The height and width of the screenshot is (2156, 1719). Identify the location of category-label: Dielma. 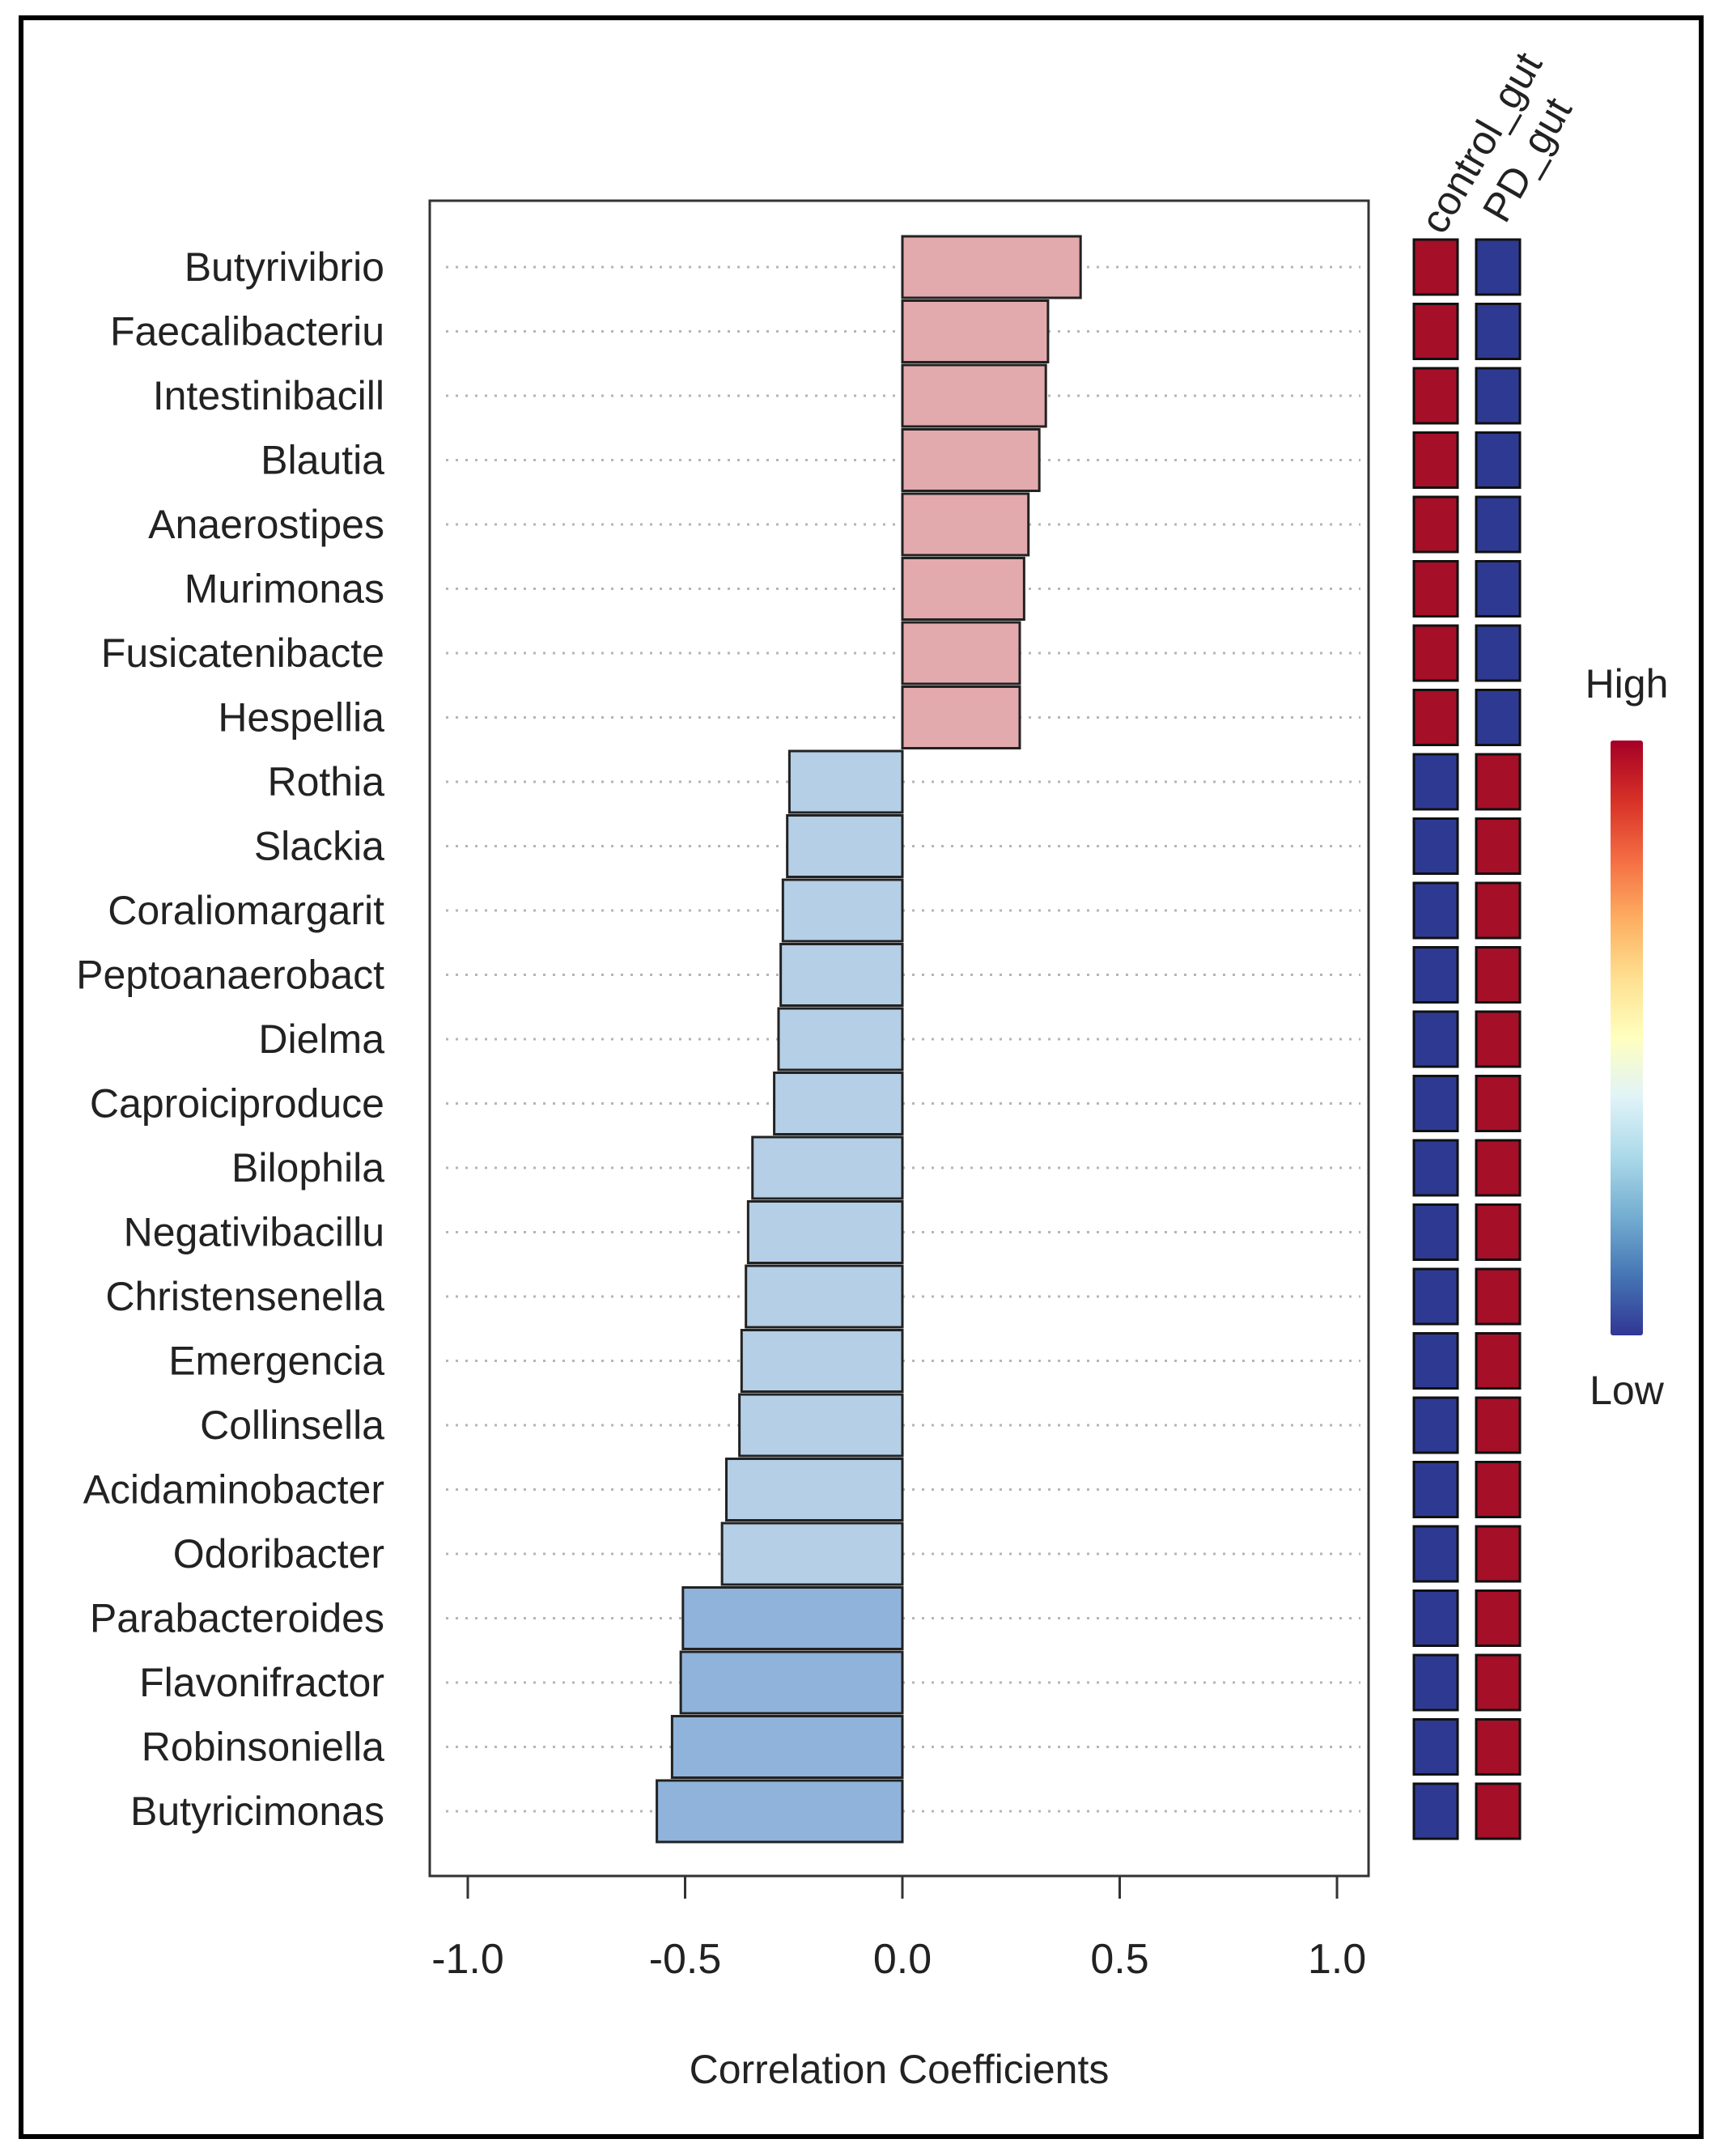
(321, 1039).